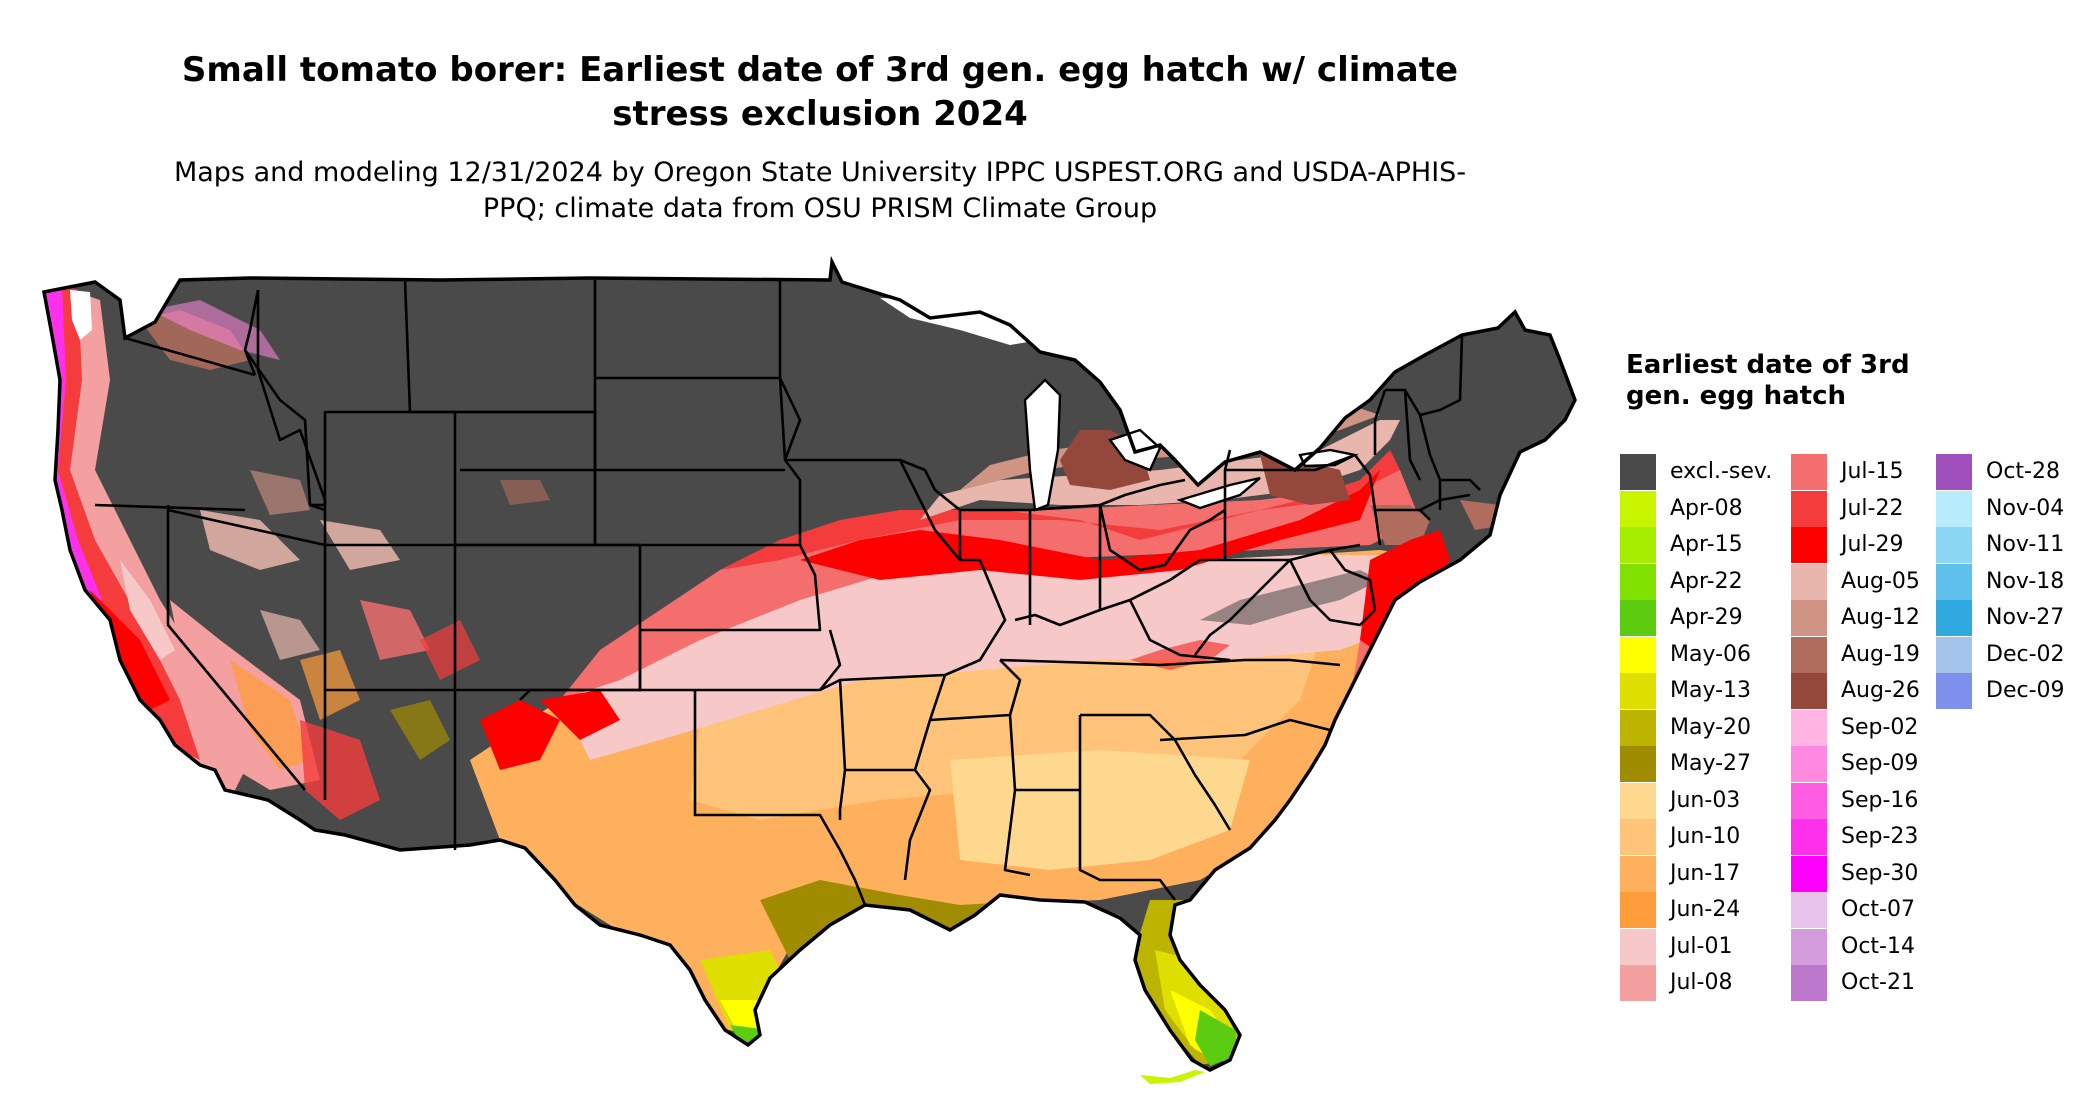 The image size is (2100, 1116). Describe the element at coordinates (2025, 544) in the screenshot. I see `legend-label: Nov-11` at that location.